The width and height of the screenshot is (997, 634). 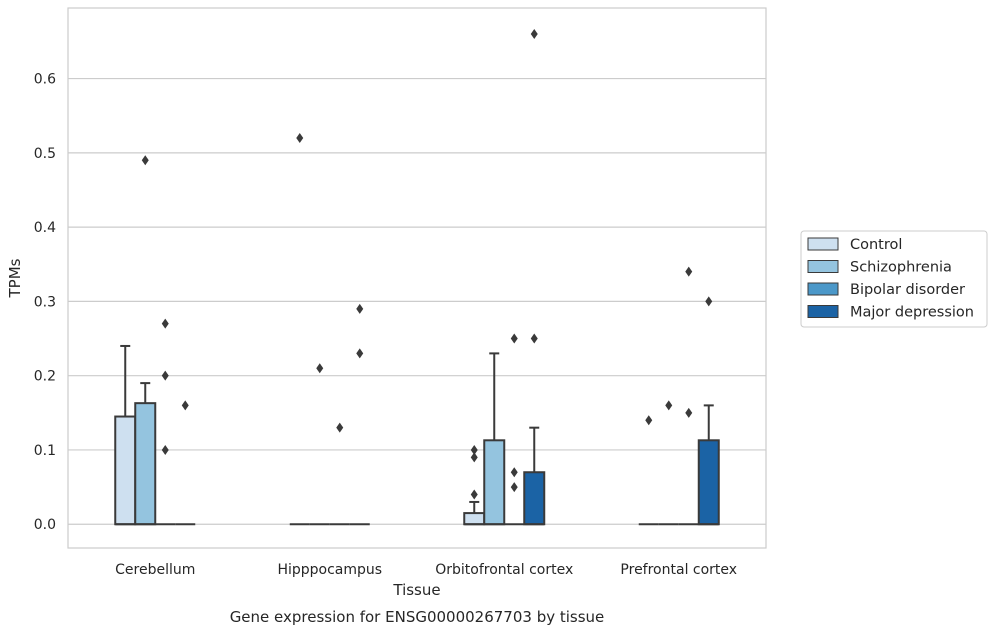 I want to click on y-tick-label: 0.2, so click(x=45, y=377).